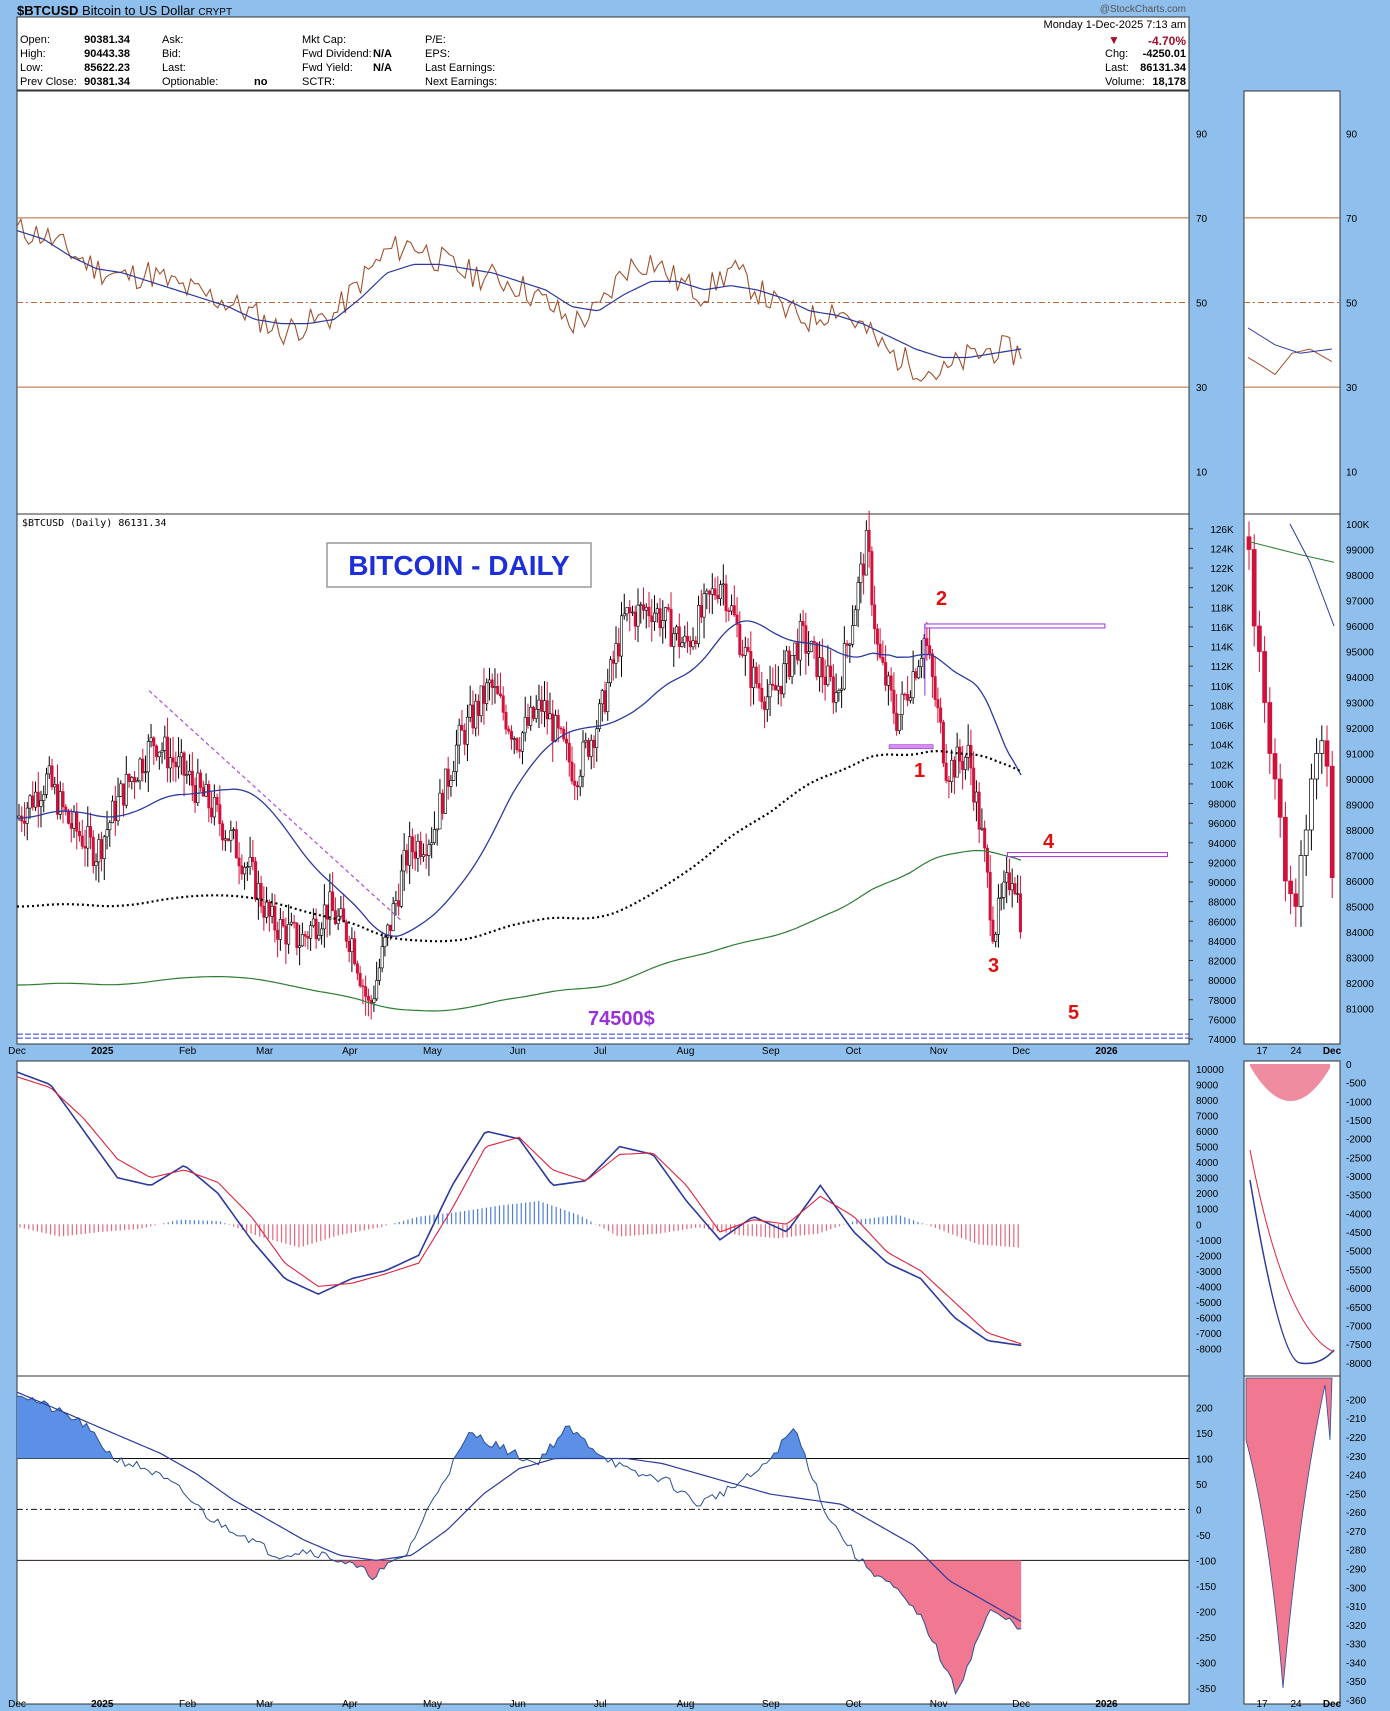 This screenshot has width=1390, height=1711. Describe the element at coordinates (1015, 626) in the screenshot. I see `wave2-box` at that location.